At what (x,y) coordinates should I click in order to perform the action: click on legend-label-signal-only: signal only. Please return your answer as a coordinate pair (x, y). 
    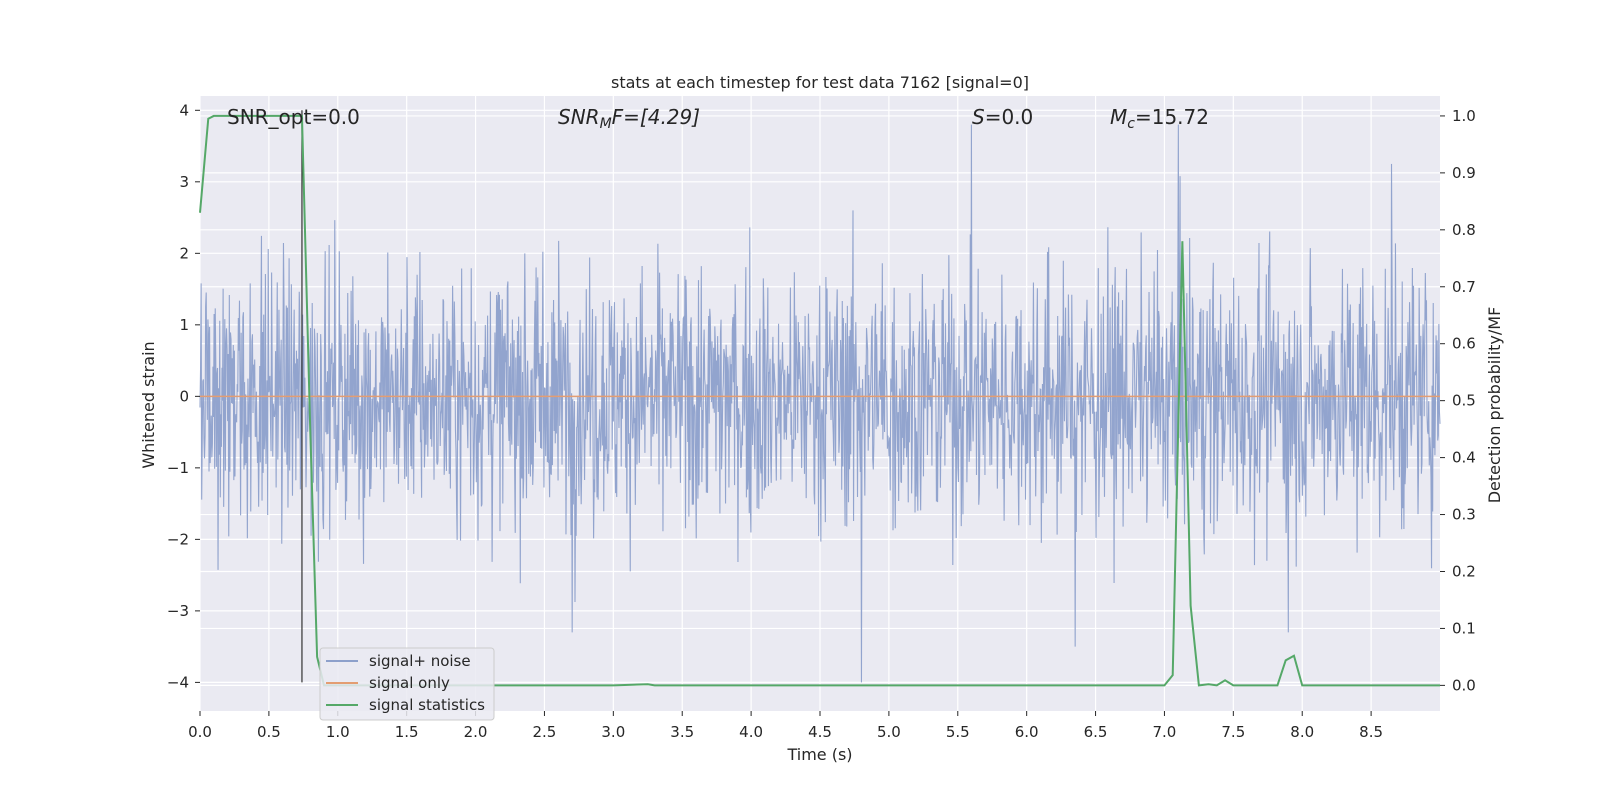
    Looking at the image, I should click on (409, 683).